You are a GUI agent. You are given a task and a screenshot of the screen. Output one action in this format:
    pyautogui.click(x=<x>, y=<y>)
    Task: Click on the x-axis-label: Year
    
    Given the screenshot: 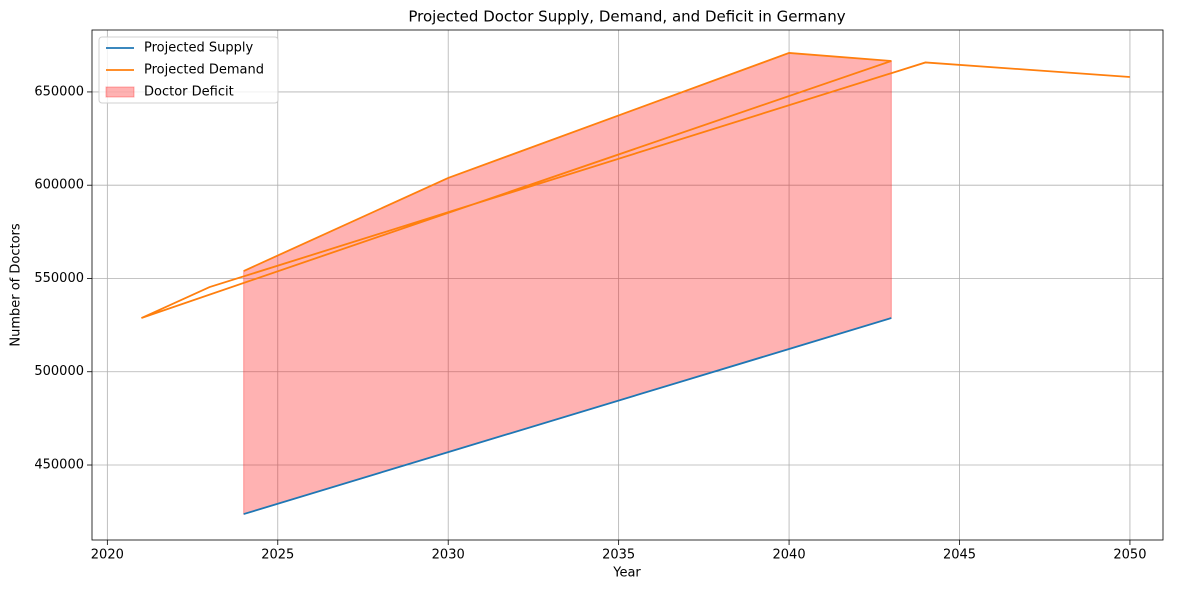 What is the action you would take?
    pyautogui.click(x=626, y=573)
    